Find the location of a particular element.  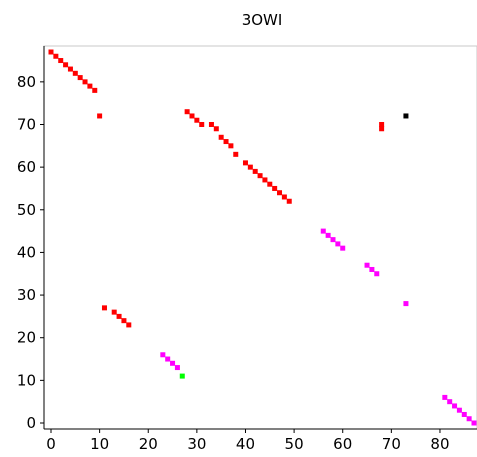

x-tick-label: 60 is located at coordinates (342, 444).